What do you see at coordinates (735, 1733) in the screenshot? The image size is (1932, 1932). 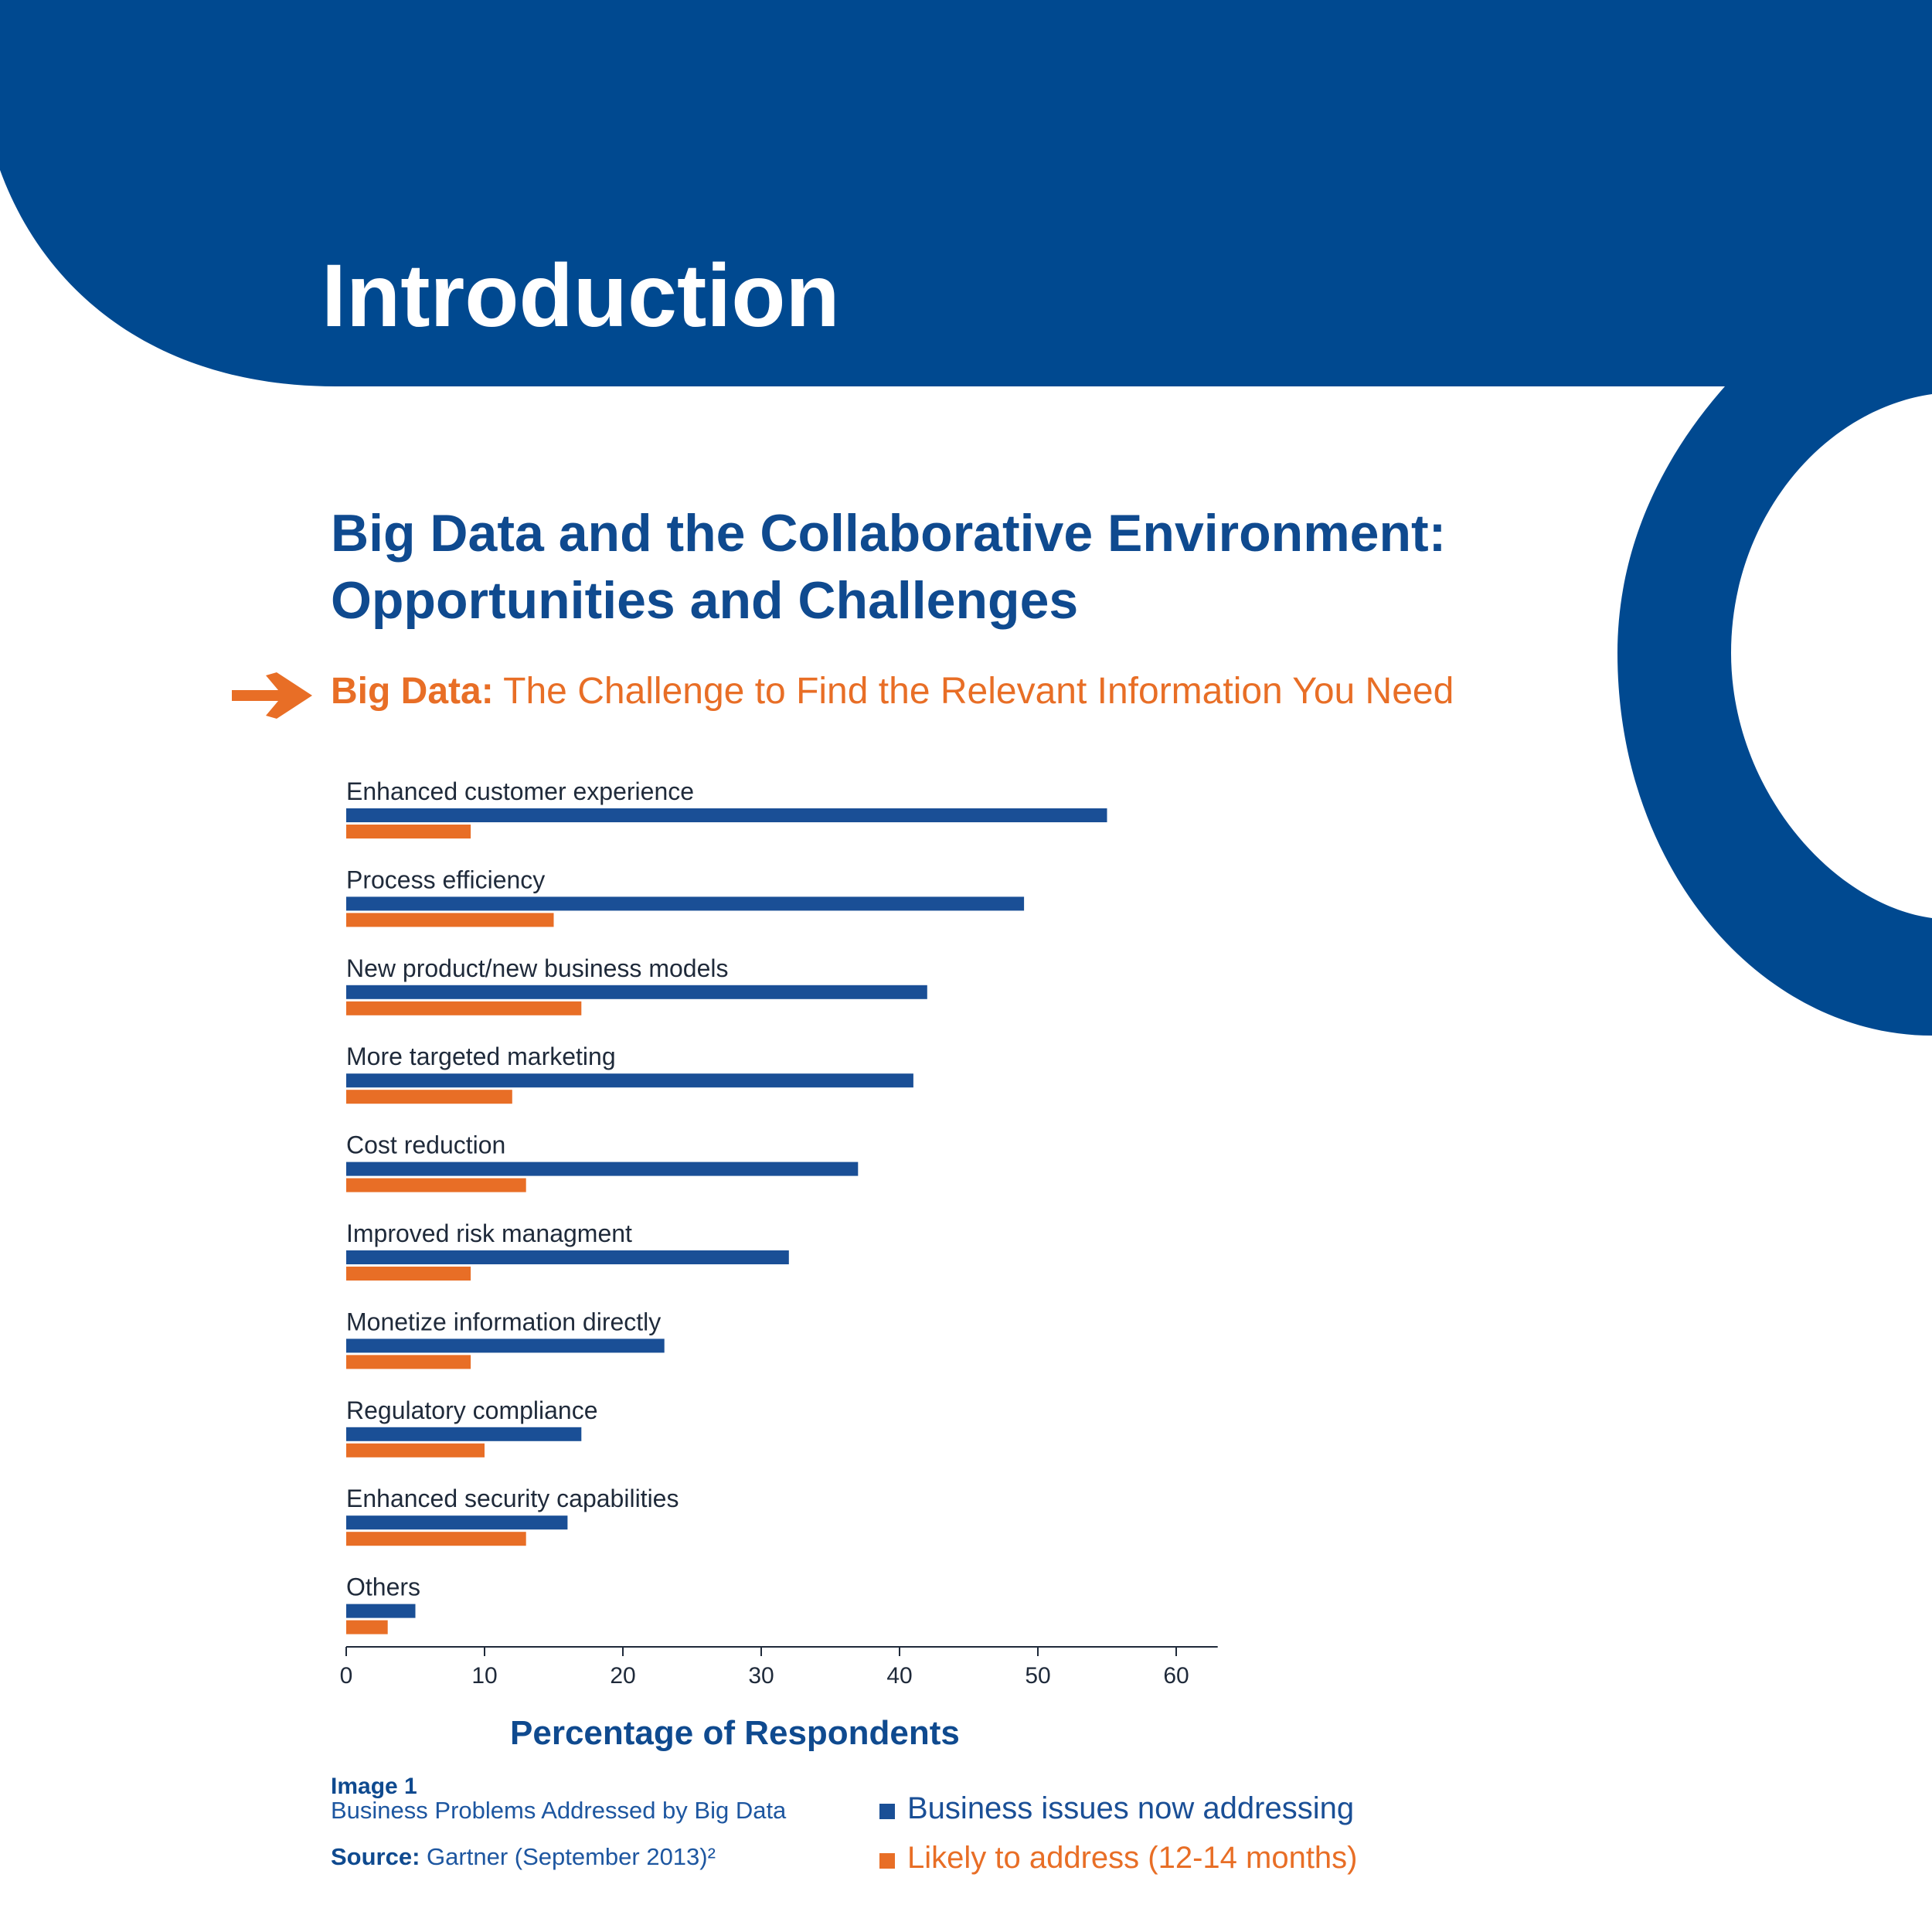 I see `x-axis-title: Percentage of Respondents` at bounding box center [735, 1733].